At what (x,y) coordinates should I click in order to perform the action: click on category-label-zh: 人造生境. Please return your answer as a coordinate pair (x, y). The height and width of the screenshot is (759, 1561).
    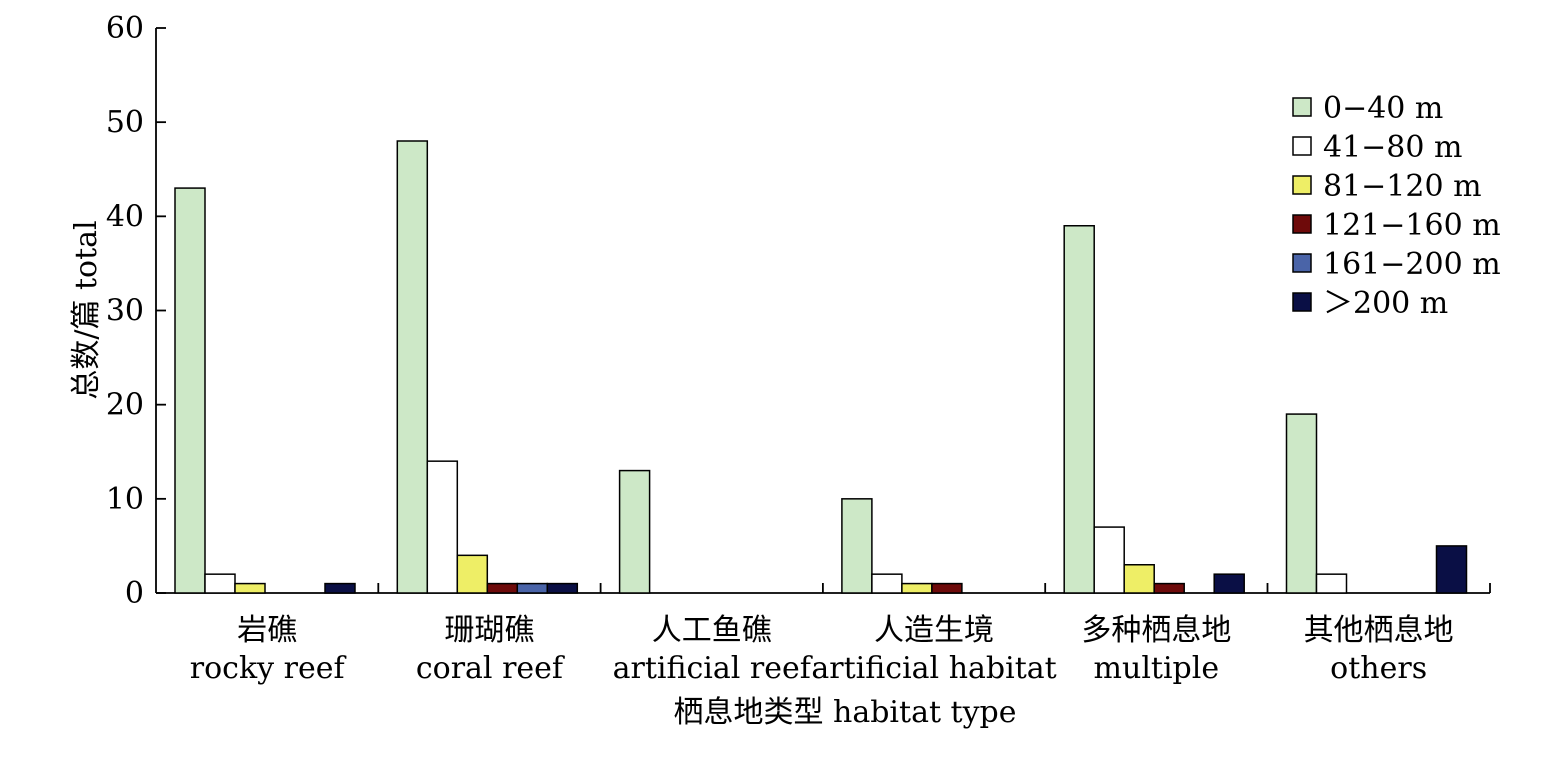
    Looking at the image, I should click on (934, 630).